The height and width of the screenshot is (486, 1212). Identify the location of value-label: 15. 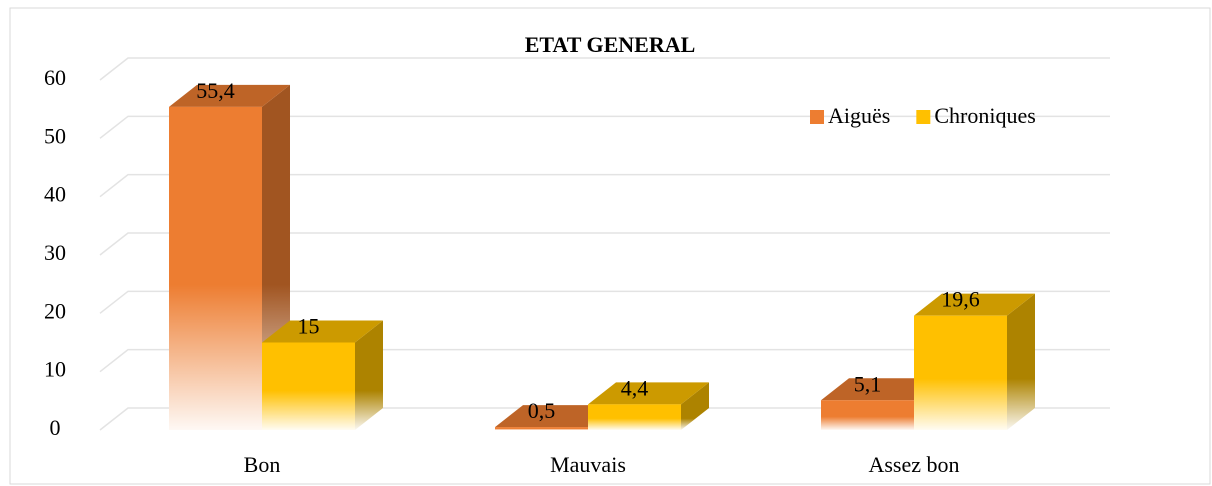
(309, 326).